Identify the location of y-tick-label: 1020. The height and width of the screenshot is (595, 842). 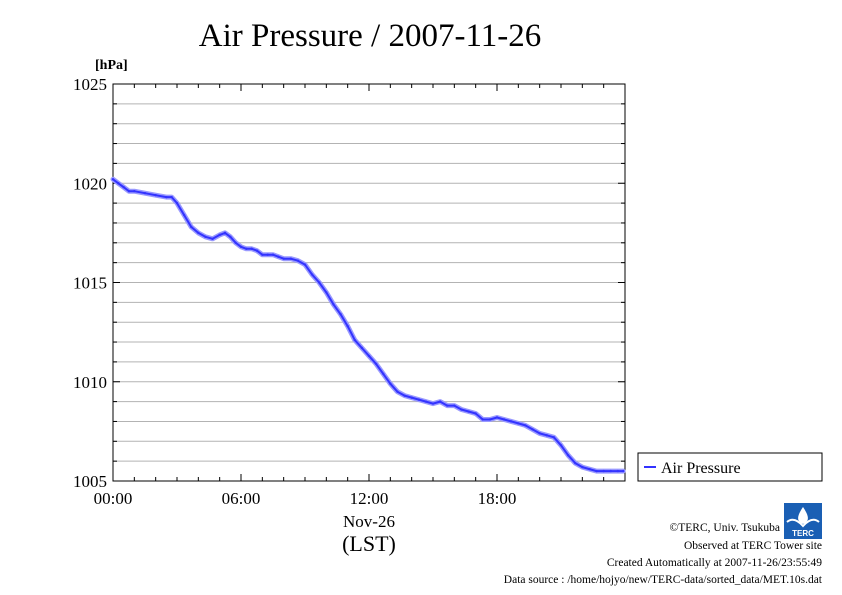
(90, 183).